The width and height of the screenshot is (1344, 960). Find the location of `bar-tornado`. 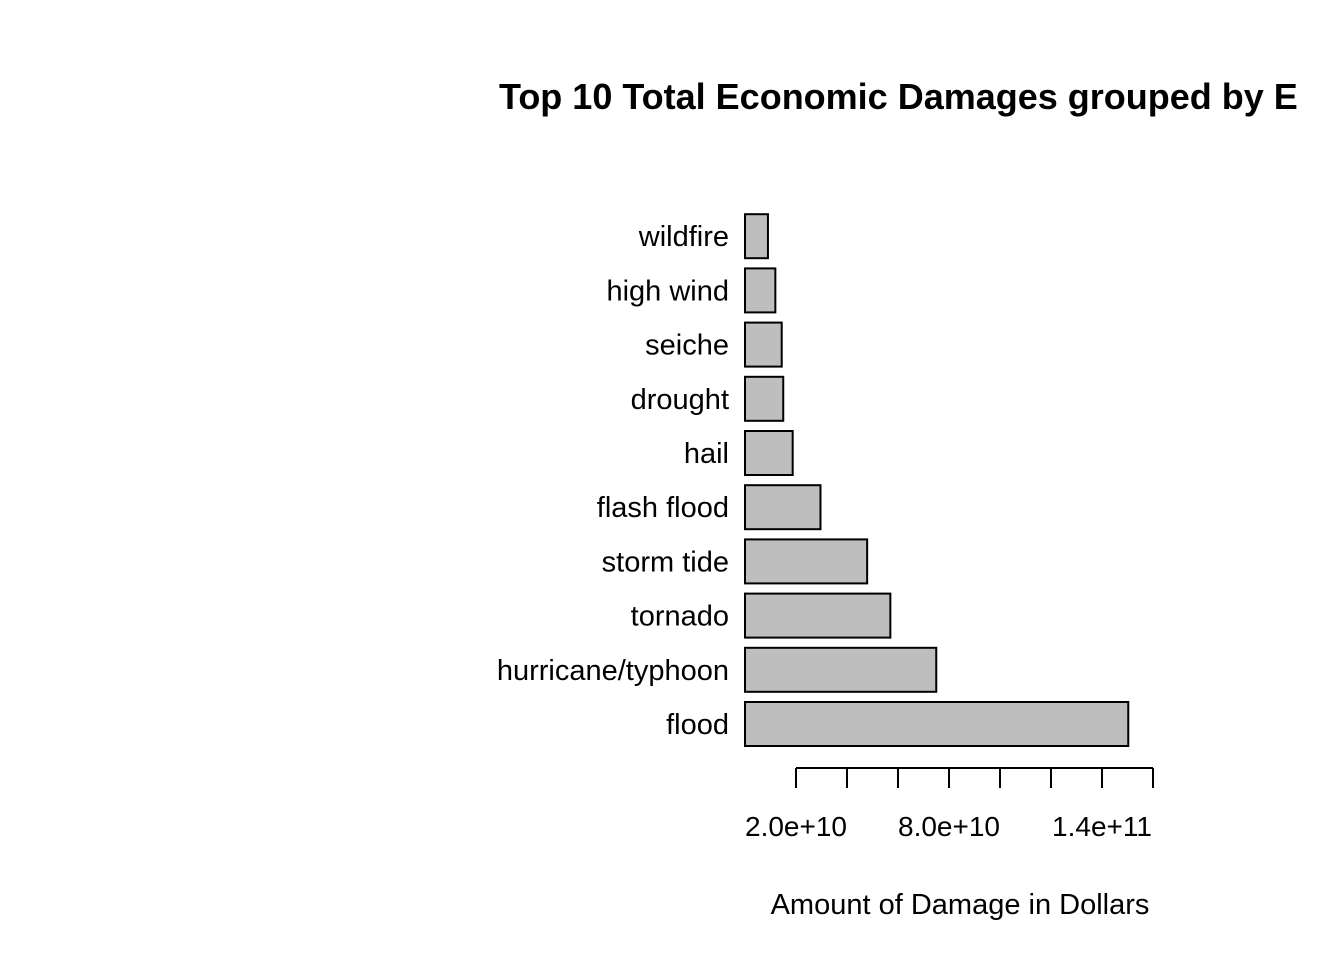

bar-tornado is located at coordinates (818, 615).